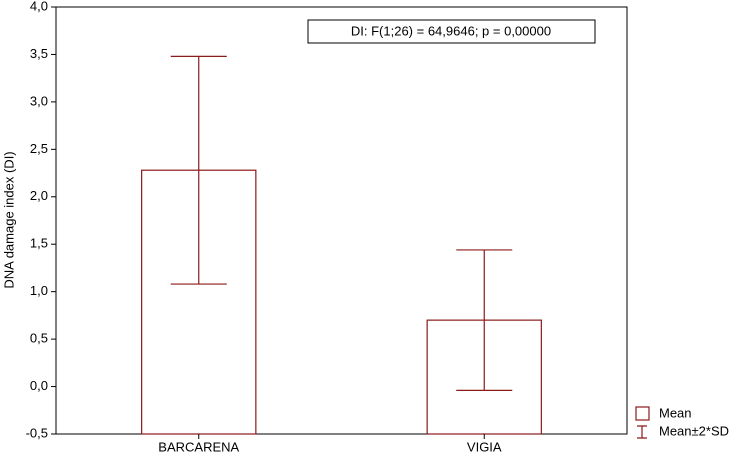  What do you see at coordinates (37, 432) in the screenshot?
I see `y-tick-label: -0,5` at bounding box center [37, 432].